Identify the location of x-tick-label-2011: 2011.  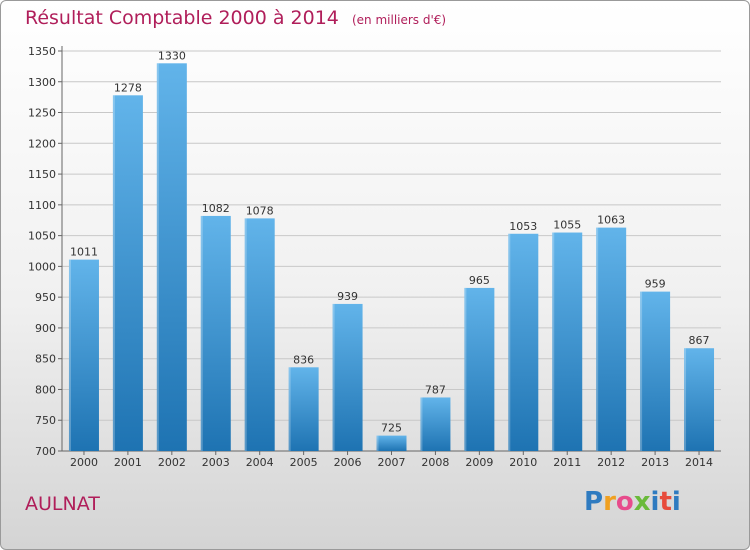
(567, 462).